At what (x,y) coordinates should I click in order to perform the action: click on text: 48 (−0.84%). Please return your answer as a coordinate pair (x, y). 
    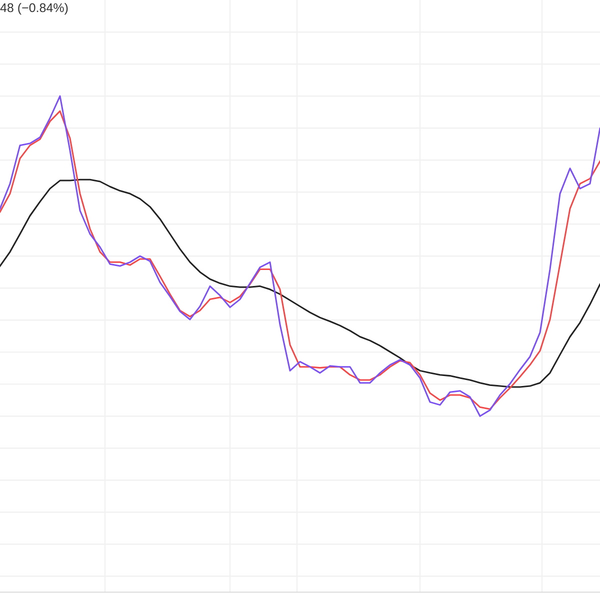
    Looking at the image, I should click on (34, 8).